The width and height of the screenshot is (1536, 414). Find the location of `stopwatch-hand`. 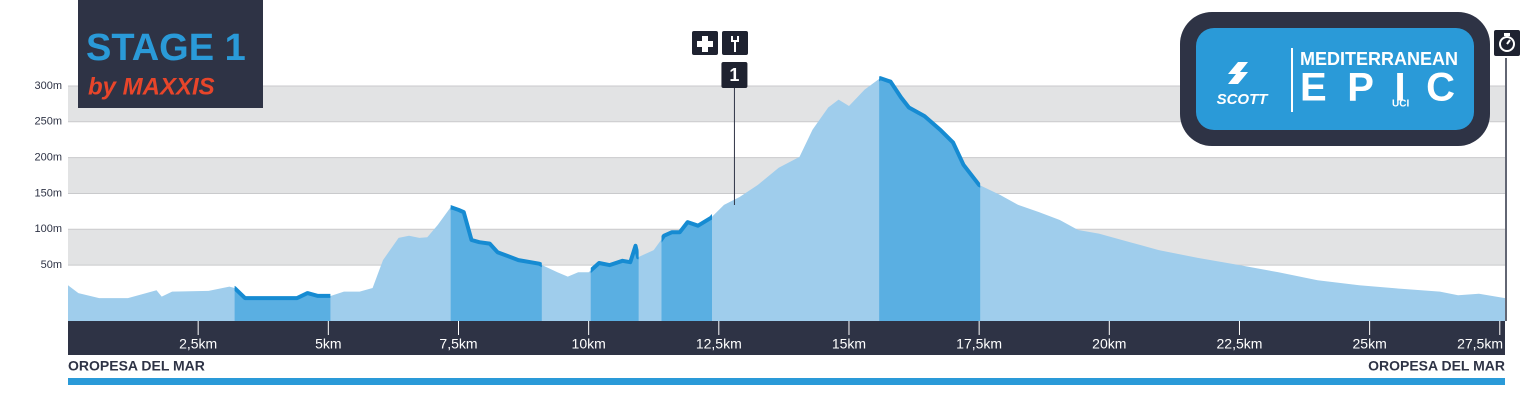

stopwatch-hand is located at coordinates (1508, 42).